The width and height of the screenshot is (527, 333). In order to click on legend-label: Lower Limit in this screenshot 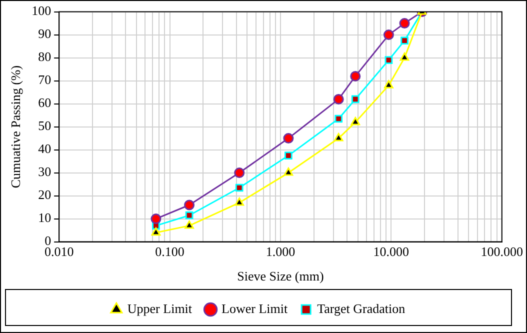, I will do `click(255, 308)`.